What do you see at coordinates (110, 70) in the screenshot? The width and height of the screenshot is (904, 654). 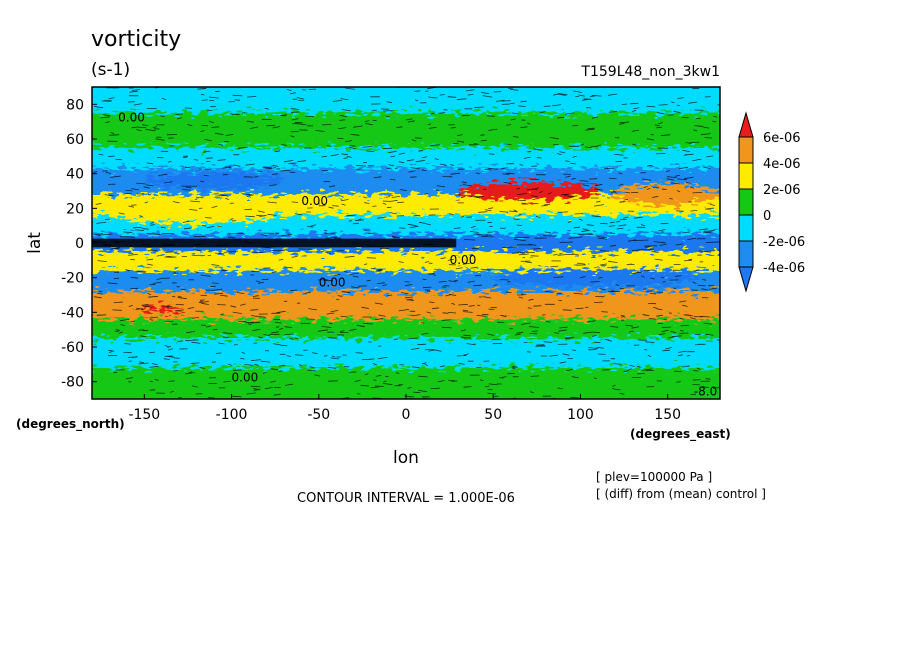 I see `chart-units: (s-1)` at bounding box center [110, 70].